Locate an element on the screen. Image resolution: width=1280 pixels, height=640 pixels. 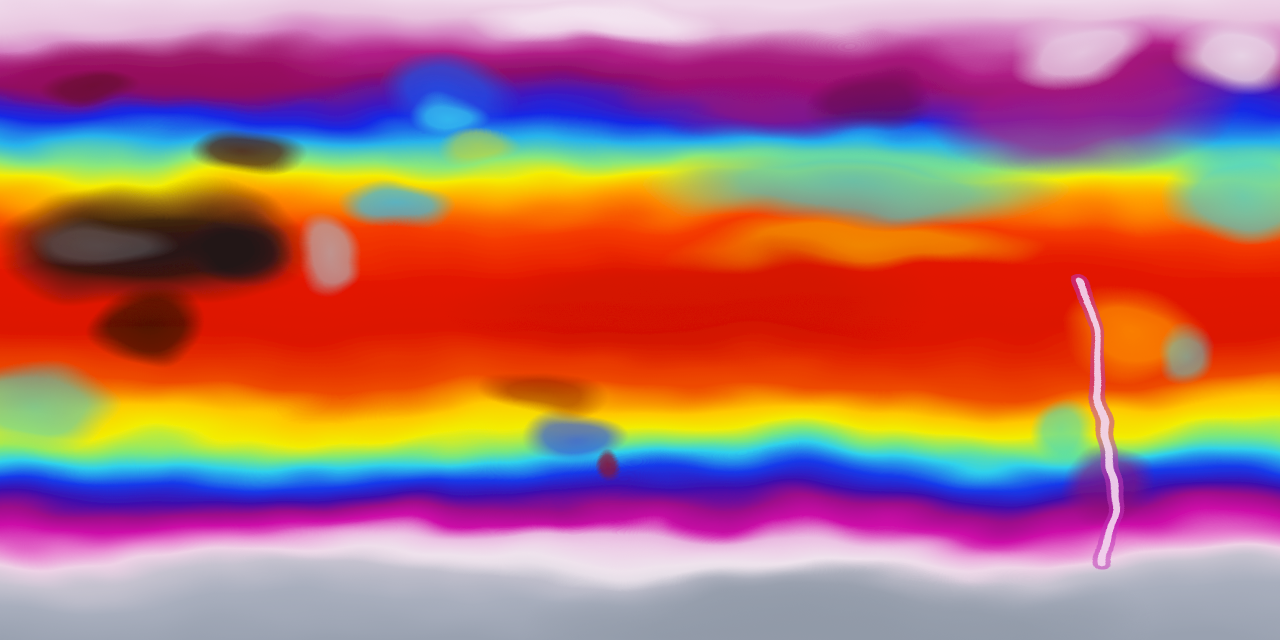
brazil-coast-cyan is located at coordinates (1192, 352).